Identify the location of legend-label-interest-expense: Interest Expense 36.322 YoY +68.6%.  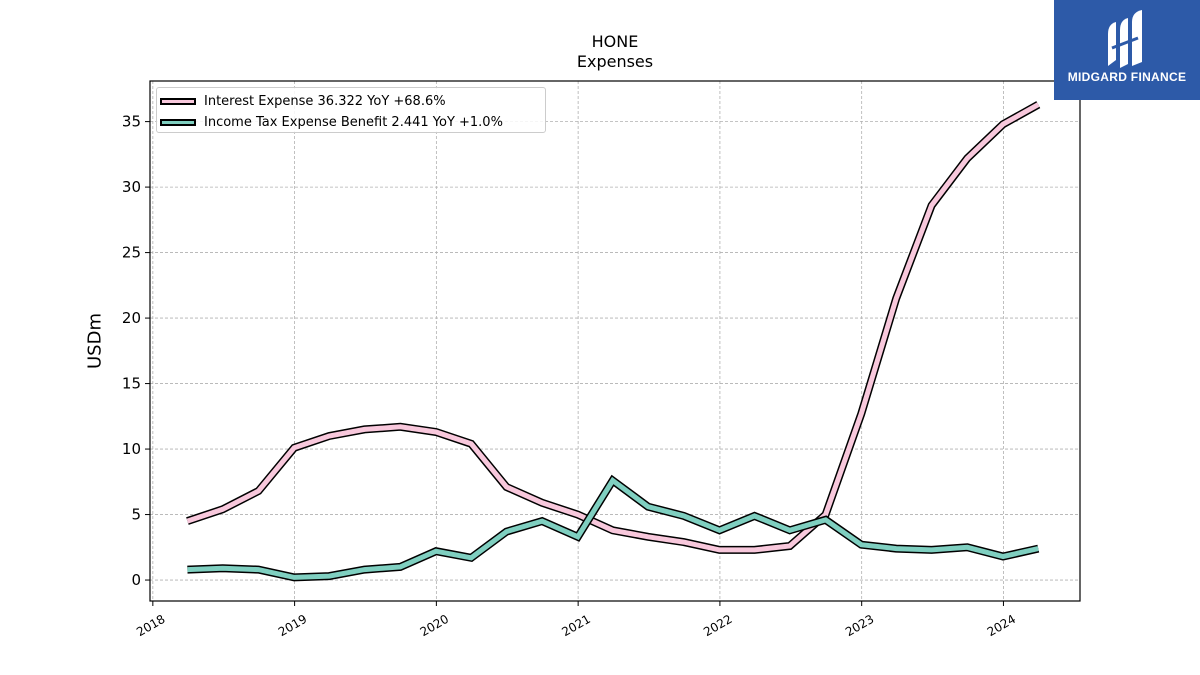
(325, 101).